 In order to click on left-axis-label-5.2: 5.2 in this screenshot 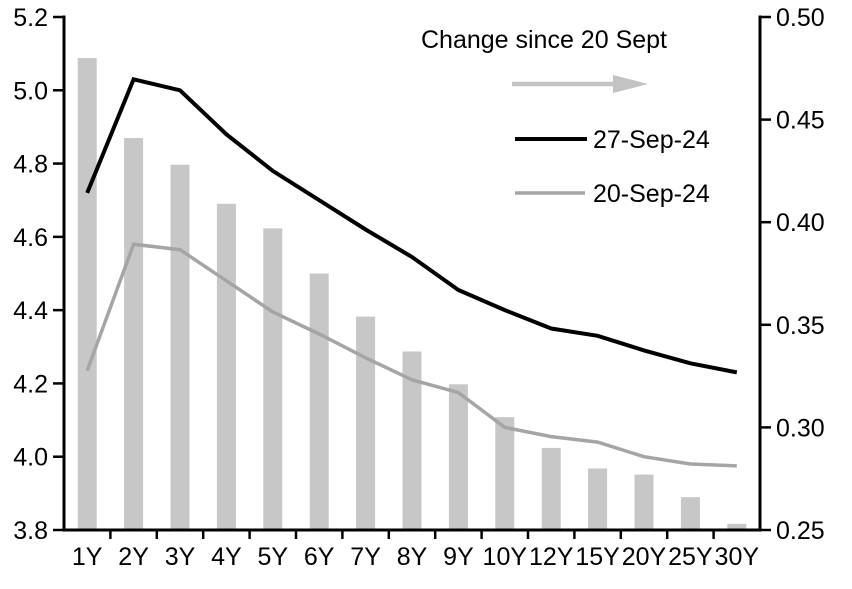, I will do `click(30, 18)`.